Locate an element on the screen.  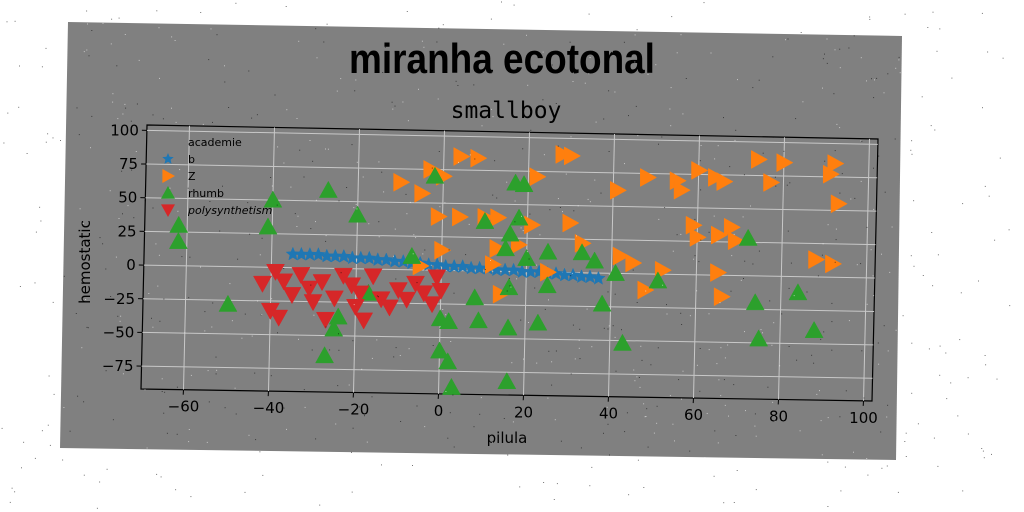
legend-label-rhumb: rhumb is located at coordinates (206, 193).